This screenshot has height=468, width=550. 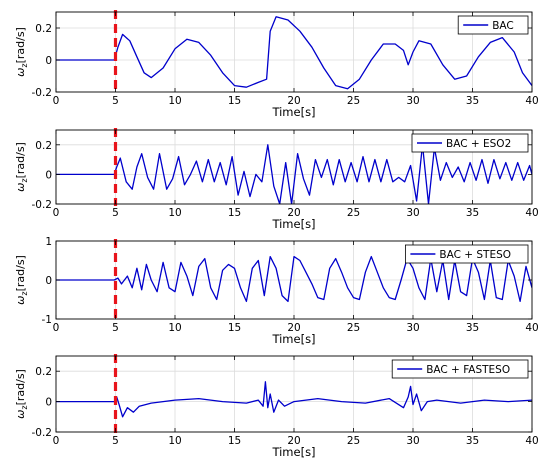 I want to click on legend-label: BAC + ESO2, so click(x=478, y=144).